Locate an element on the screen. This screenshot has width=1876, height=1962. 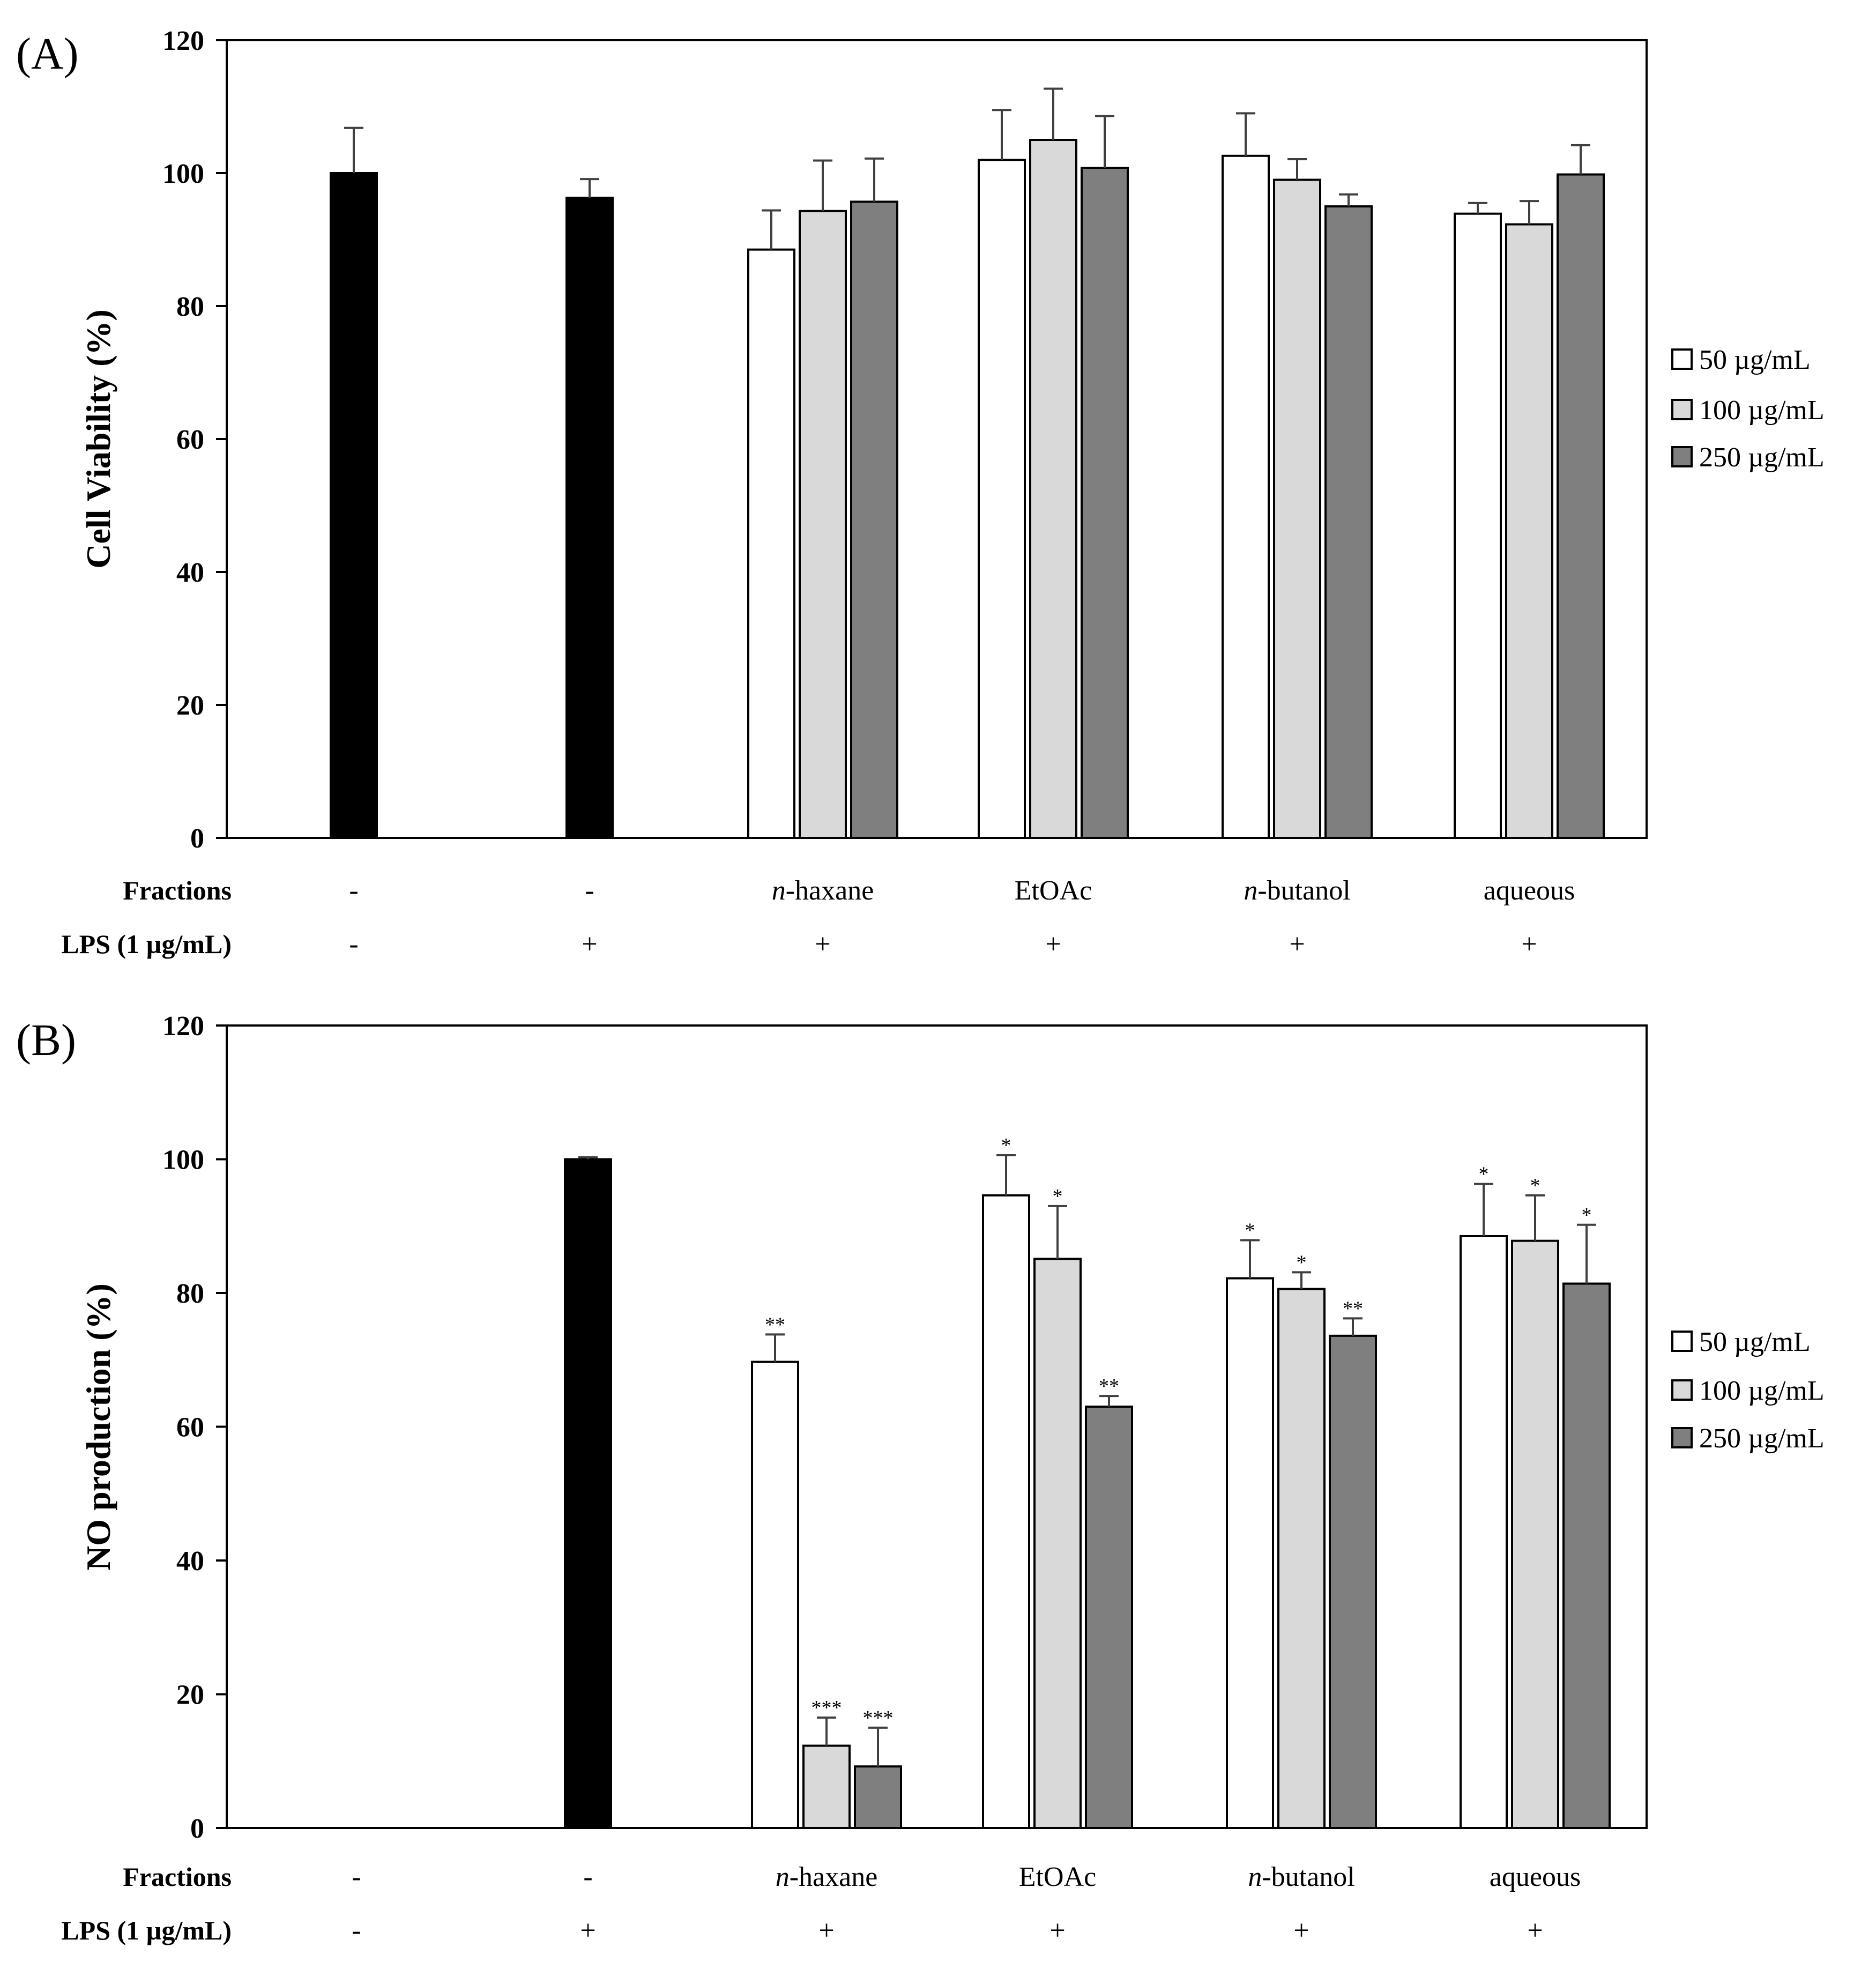
row-header-fractions-a: Fractions is located at coordinates (177, 890).